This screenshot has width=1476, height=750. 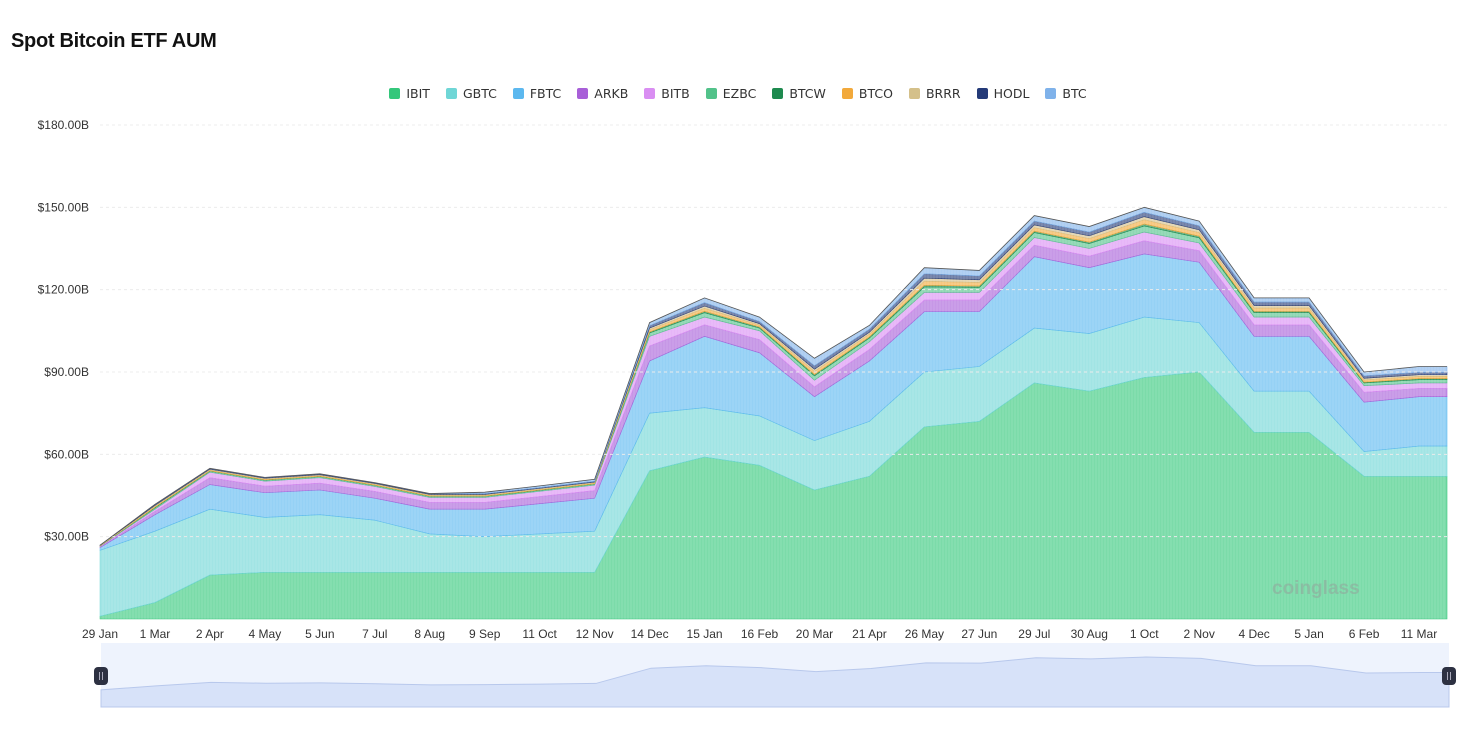 What do you see at coordinates (539, 634) in the screenshot?
I see `x-tick-label: 11 Oct` at bounding box center [539, 634].